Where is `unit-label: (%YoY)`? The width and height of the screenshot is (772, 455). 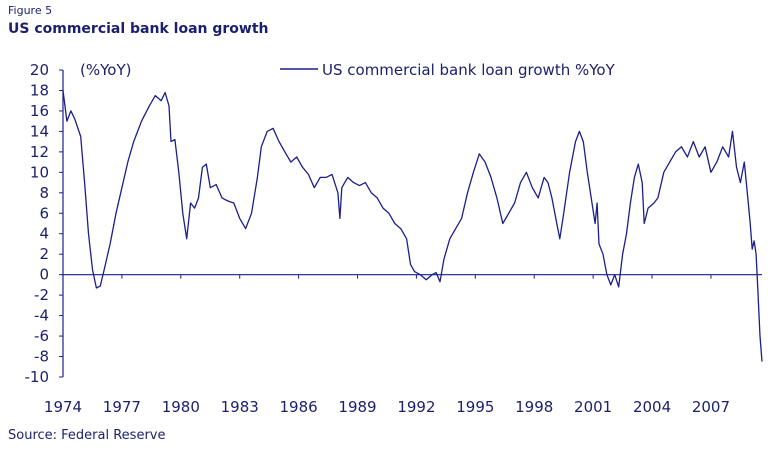
unit-label: (%YoY) is located at coordinates (105, 70).